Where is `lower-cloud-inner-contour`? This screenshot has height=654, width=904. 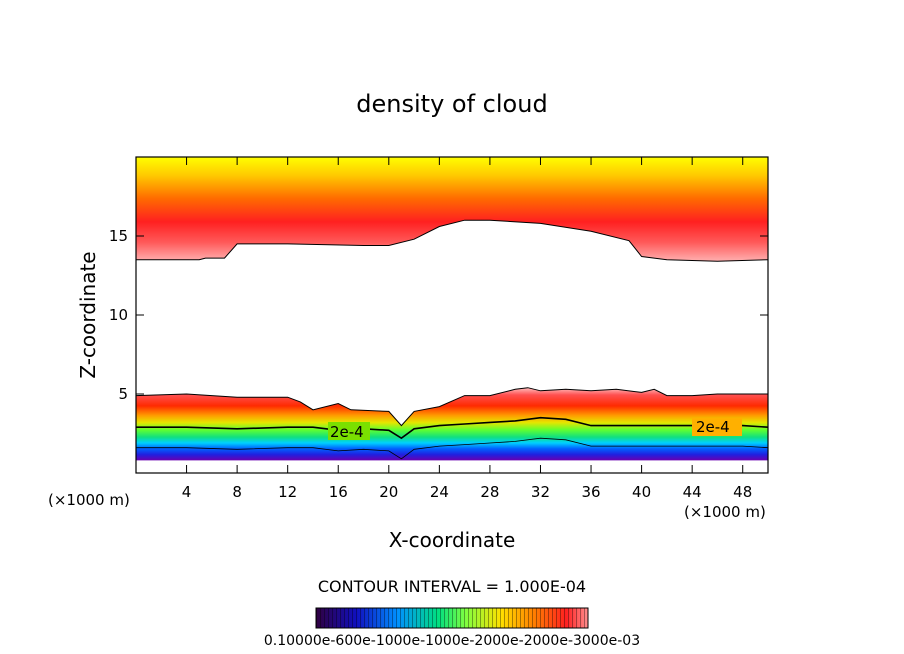
lower-cloud-inner-contour is located at coordinates (452, 448).